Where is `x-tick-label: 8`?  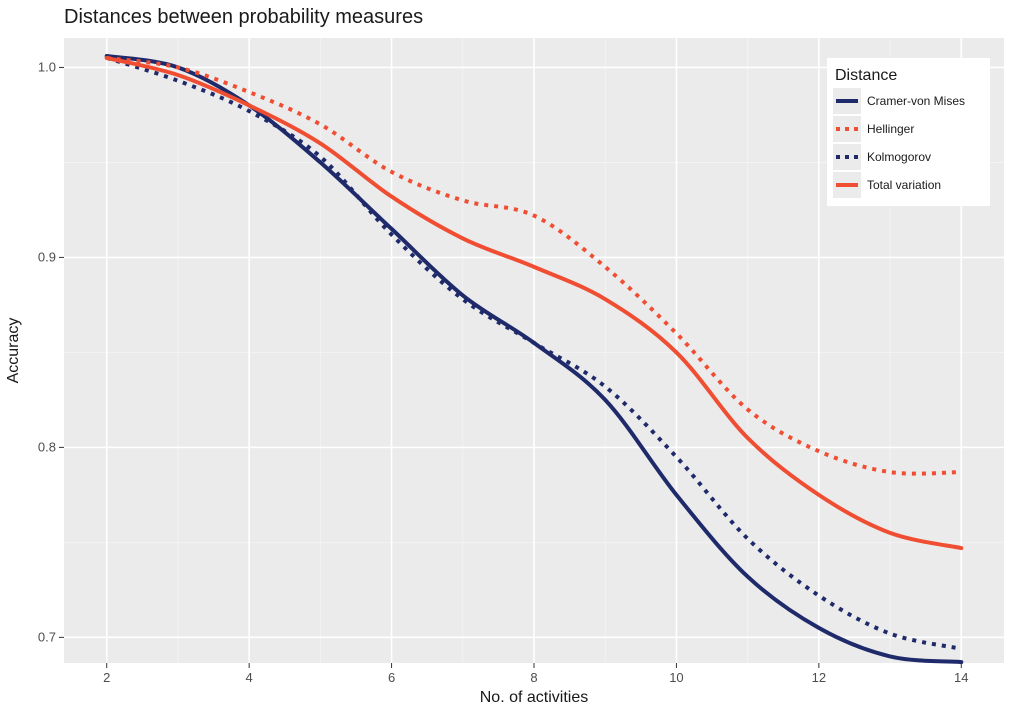
x-tick-label: 8 is located at coordinates (533, 677).